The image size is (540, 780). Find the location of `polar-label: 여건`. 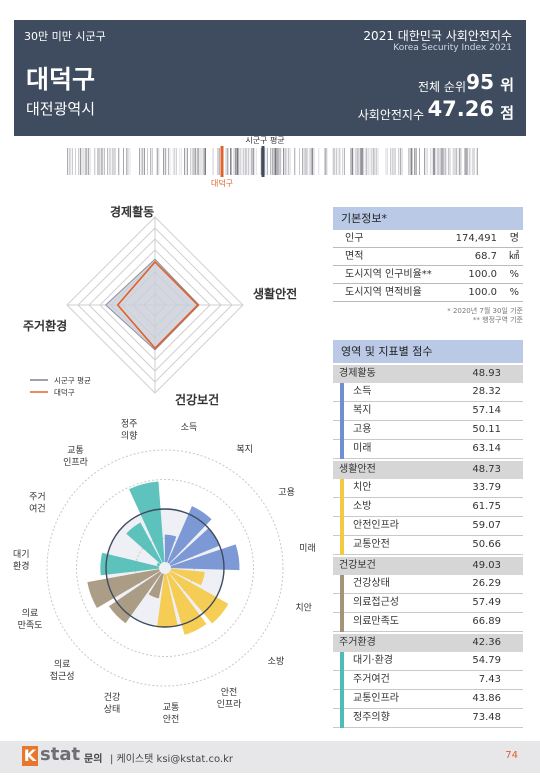

polar-label: 여건 is located at coordinates (37, 508).